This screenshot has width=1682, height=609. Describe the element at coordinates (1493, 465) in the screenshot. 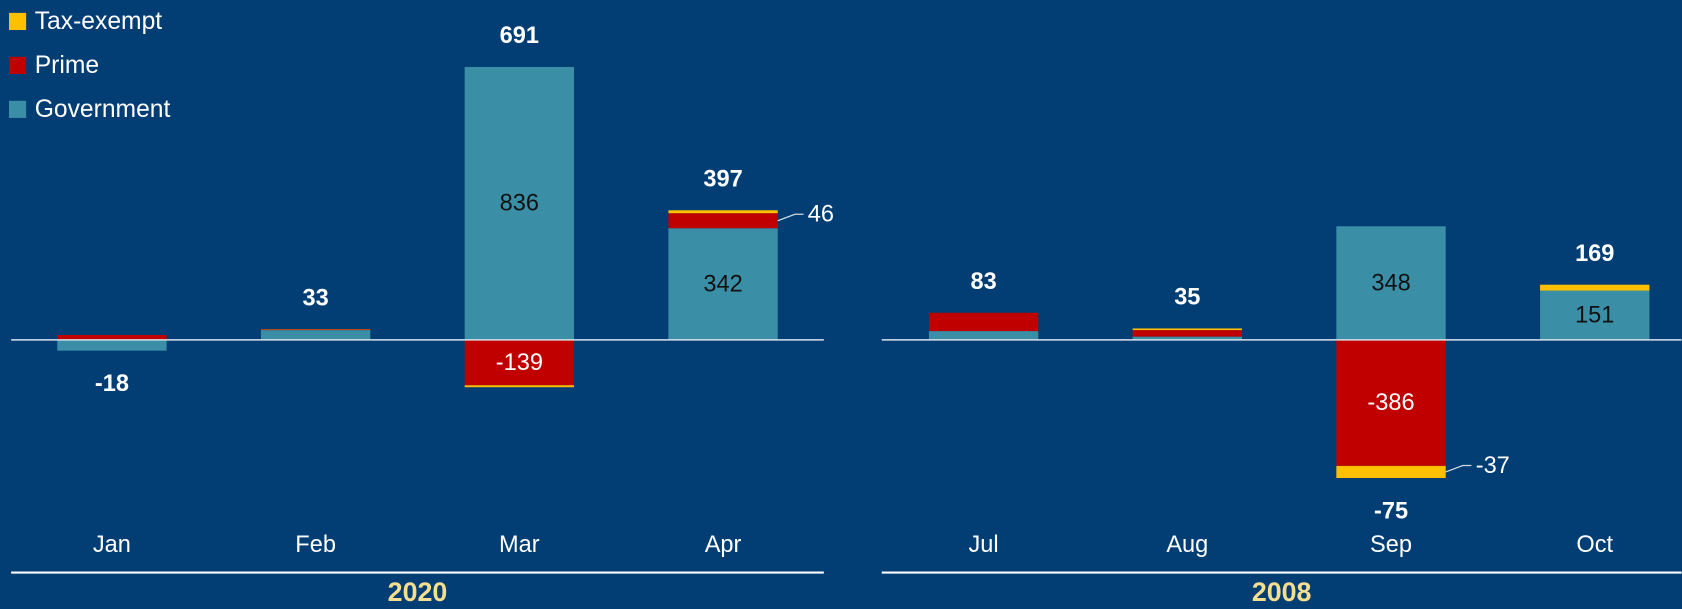

I see `segment-label: -37` at that location.